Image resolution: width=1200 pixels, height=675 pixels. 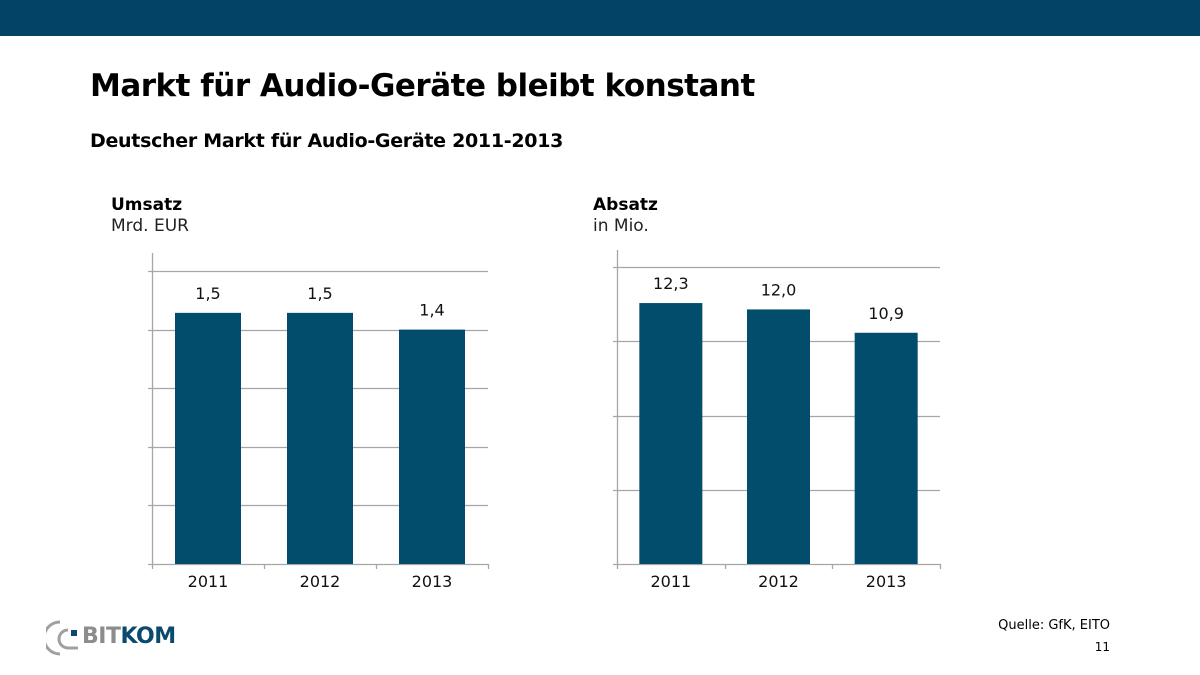 I want to click on data-label: 10,9, so click(x=886, y=313).